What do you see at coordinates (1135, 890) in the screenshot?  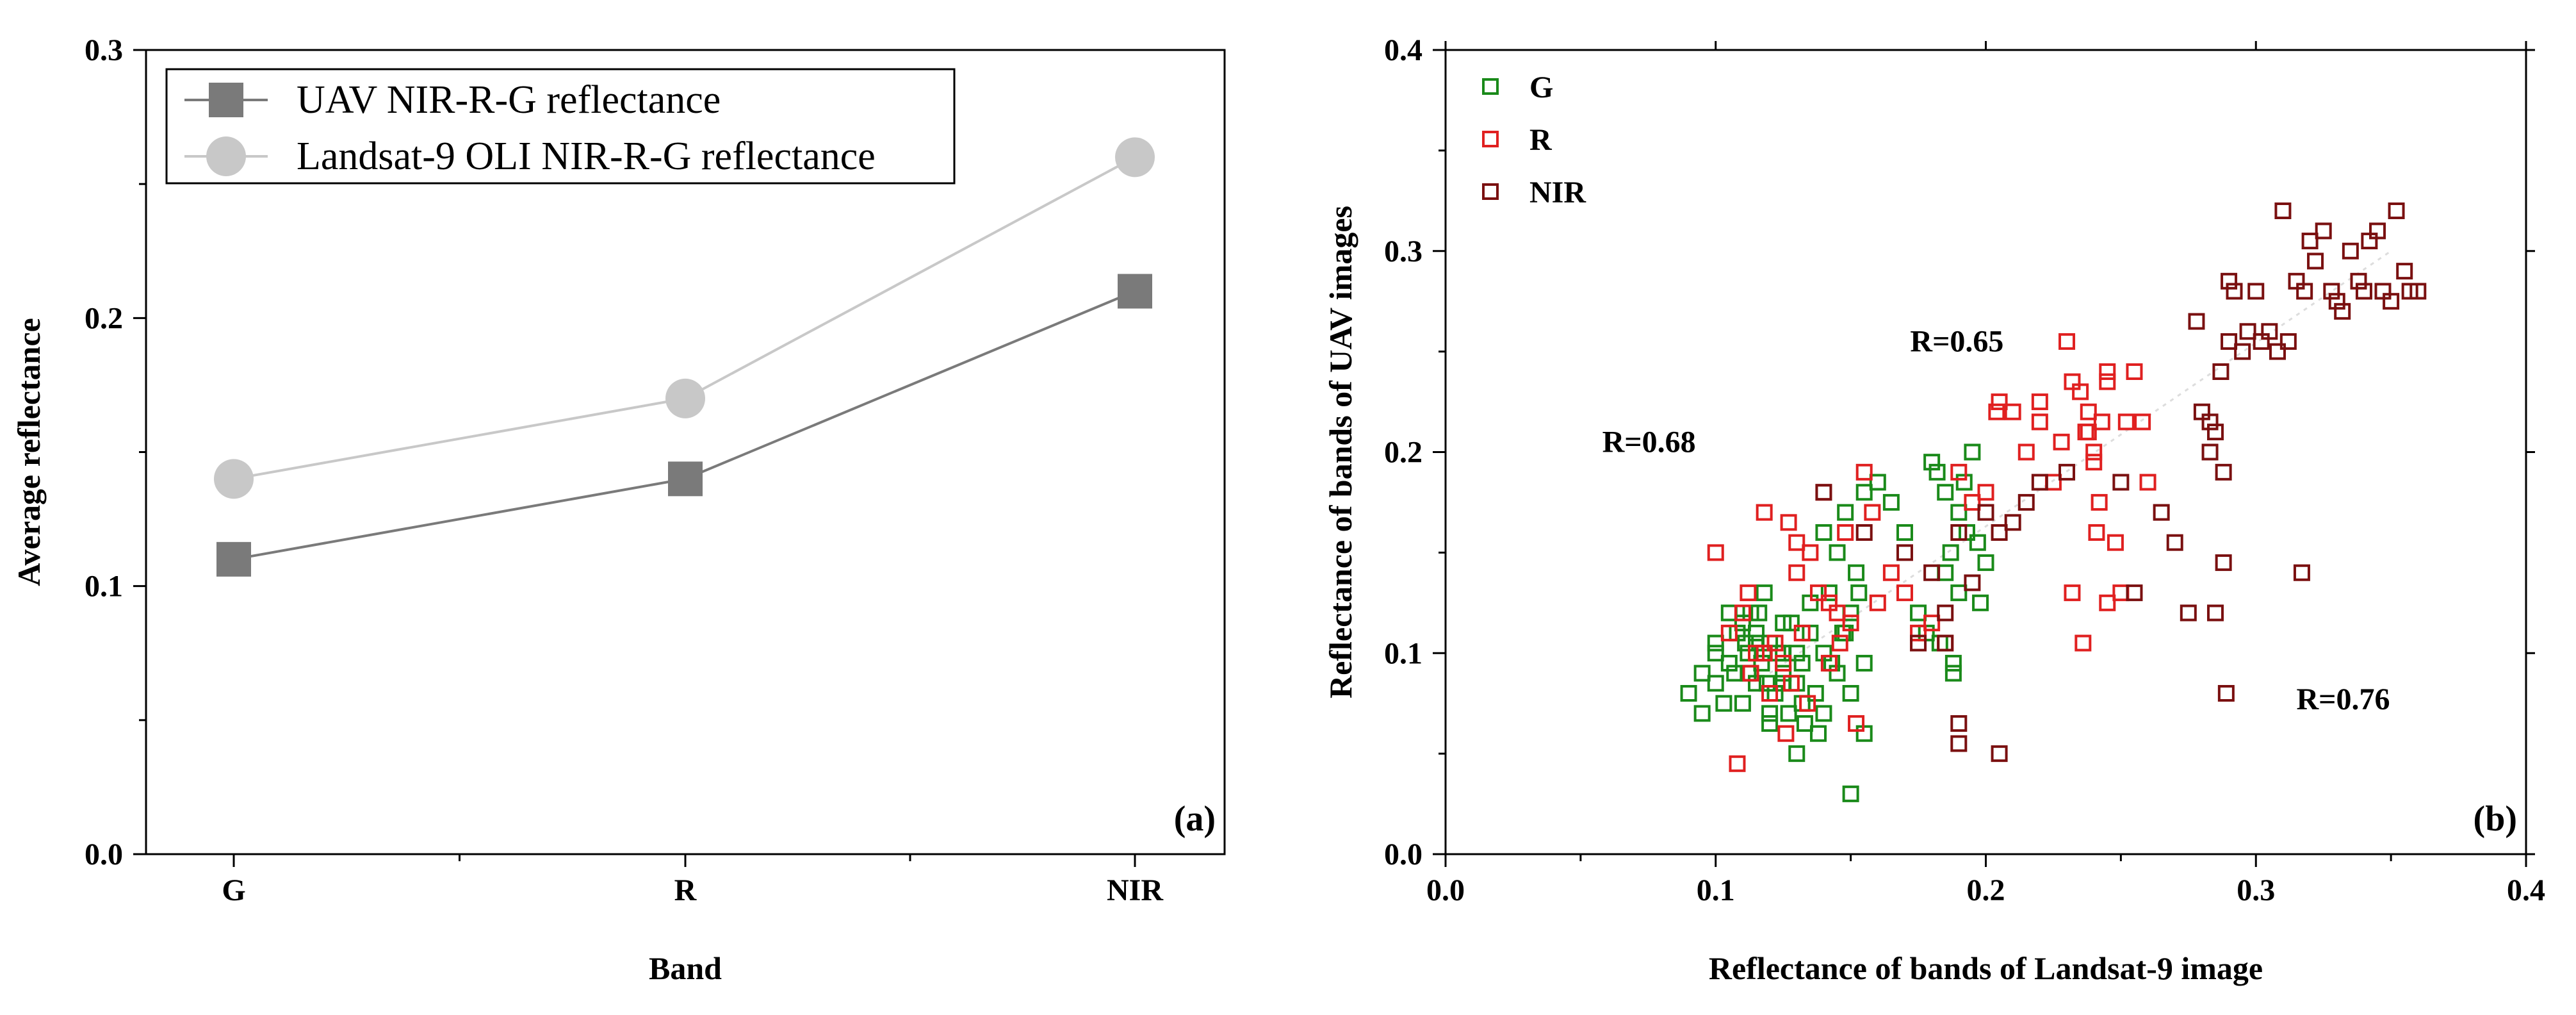 I see `x-tick-label-a: NIR` at bounding box center [1135, 890].